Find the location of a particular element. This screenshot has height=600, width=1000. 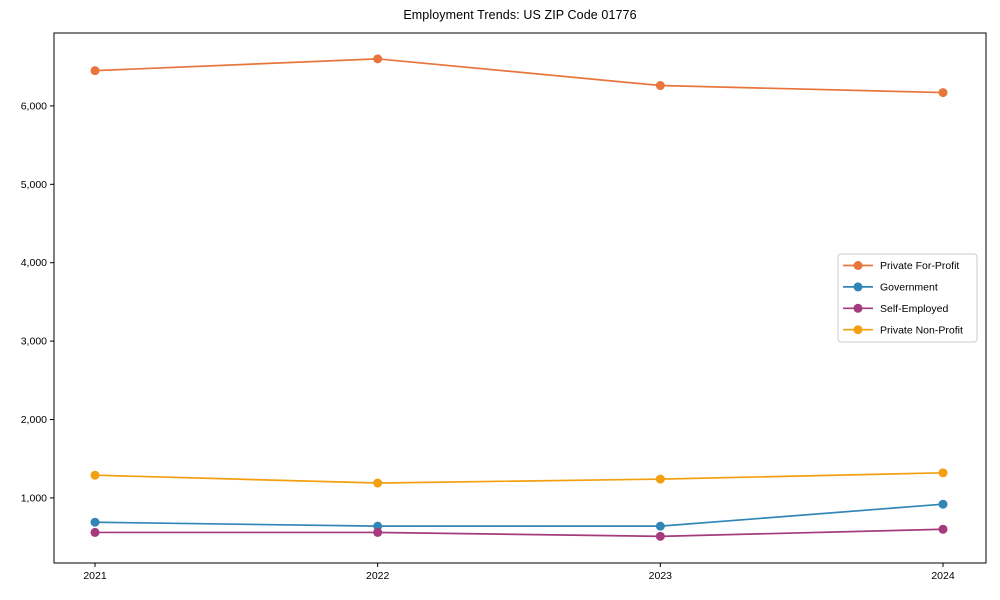

y-tick-label: 6,000 is located at coordinates (34, 106).